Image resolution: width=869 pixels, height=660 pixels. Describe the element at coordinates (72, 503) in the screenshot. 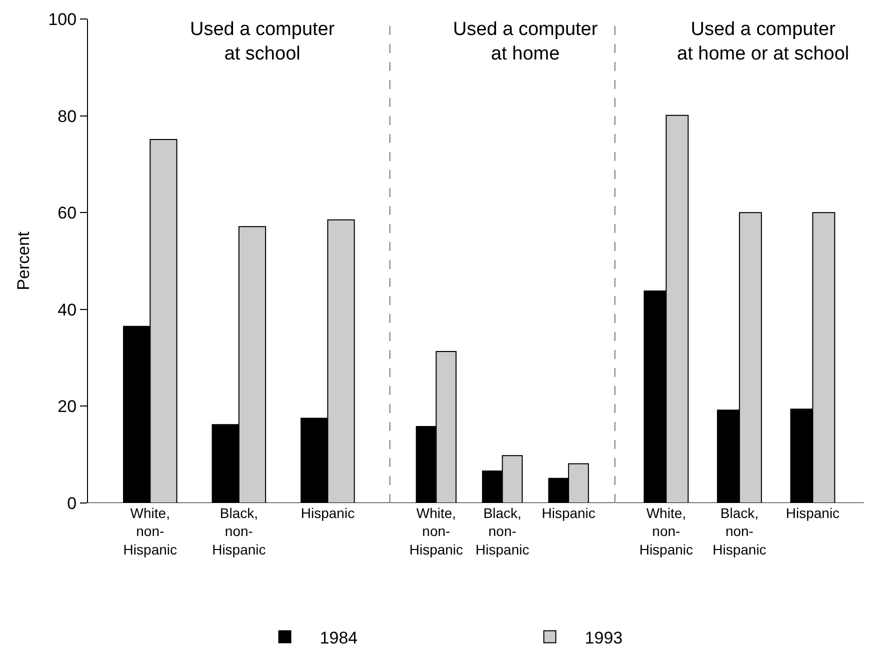

I see `y-tick-label: 0` at that location.